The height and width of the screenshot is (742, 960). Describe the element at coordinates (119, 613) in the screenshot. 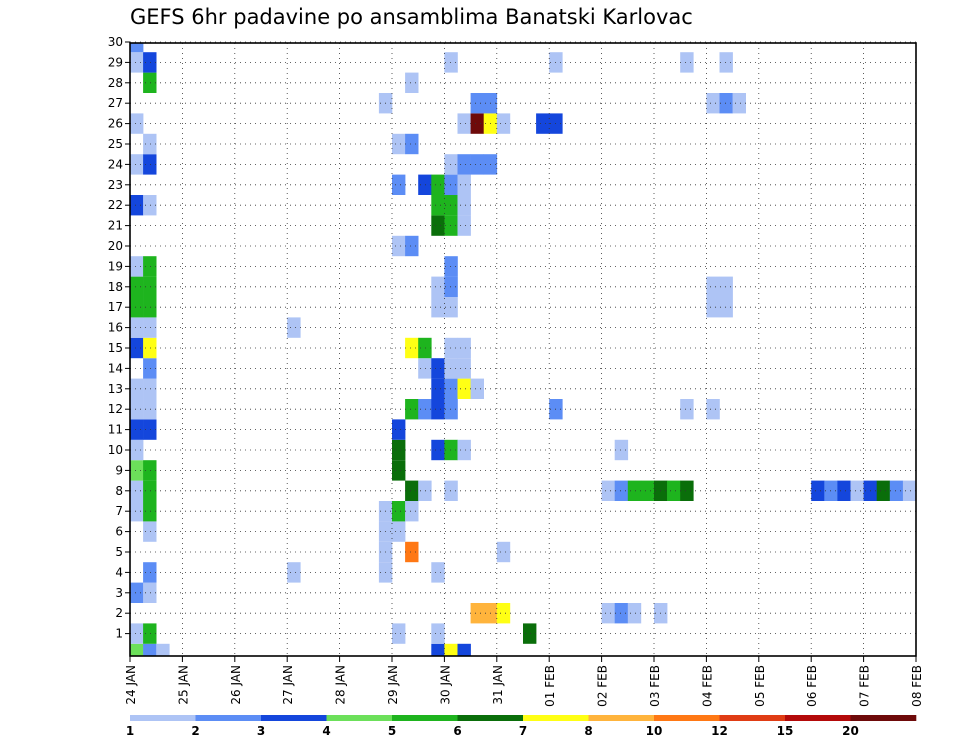

I see `y-tick-label: 2` at that location.